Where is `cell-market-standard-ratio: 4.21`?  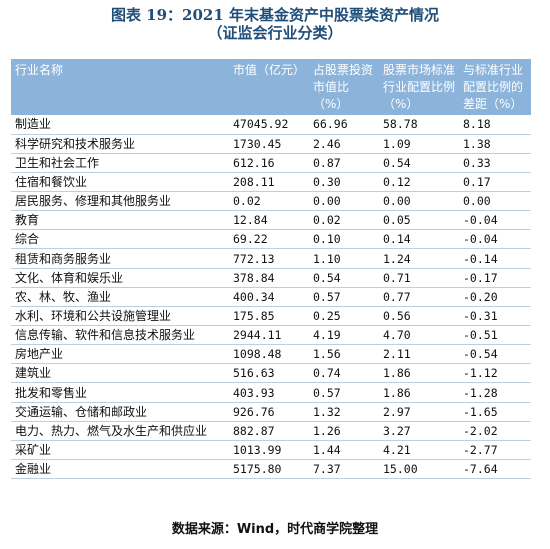 cell-market-standard-ratio: 4.21 is located at coordinates (419, 450).